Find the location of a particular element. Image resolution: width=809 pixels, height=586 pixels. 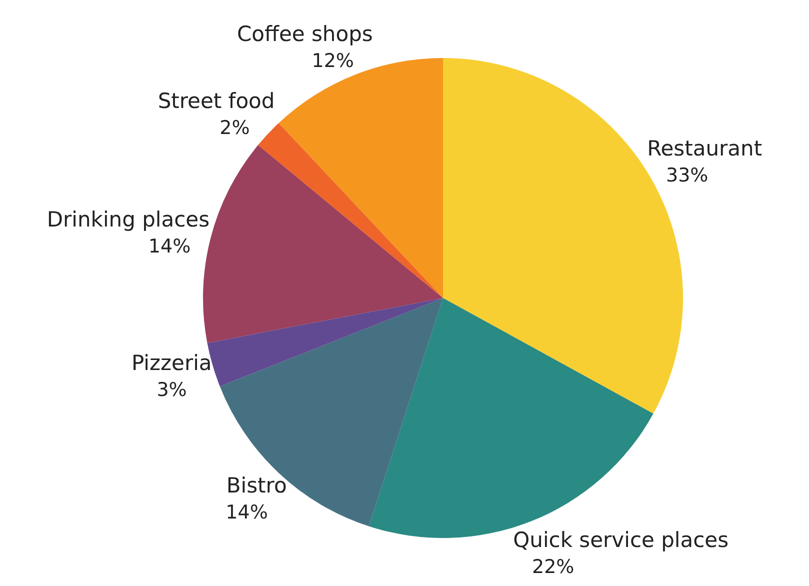

data-label: 33% is located at coordinates (687, 175).